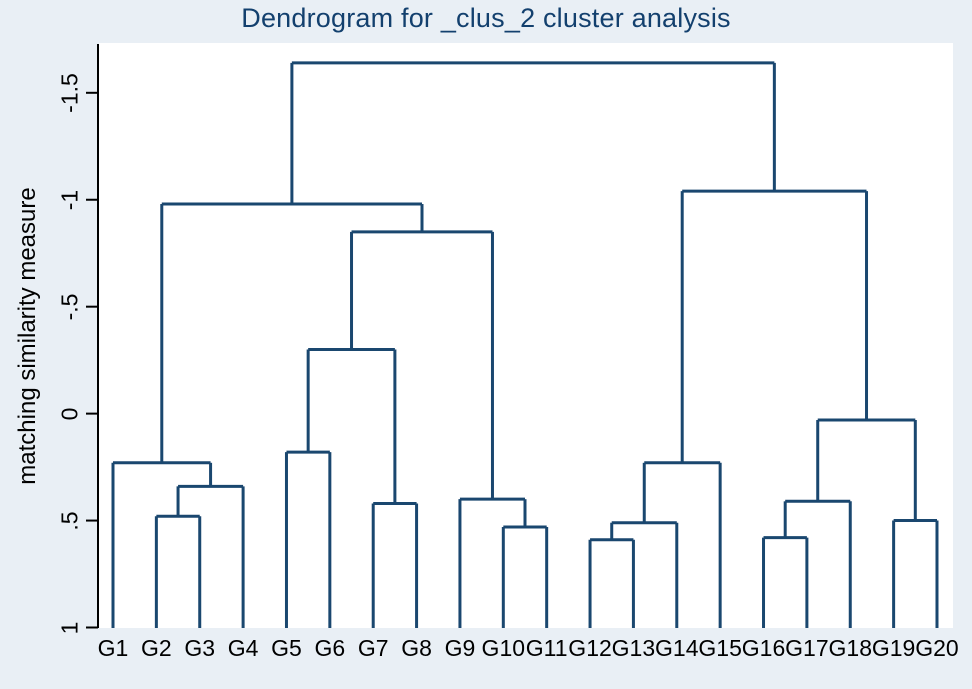 The height and width of the screenshot is (689, 972). Describe the element at coordinates (286, 648) in the screenshot. I see `x-leaf-label: G5` at that location.